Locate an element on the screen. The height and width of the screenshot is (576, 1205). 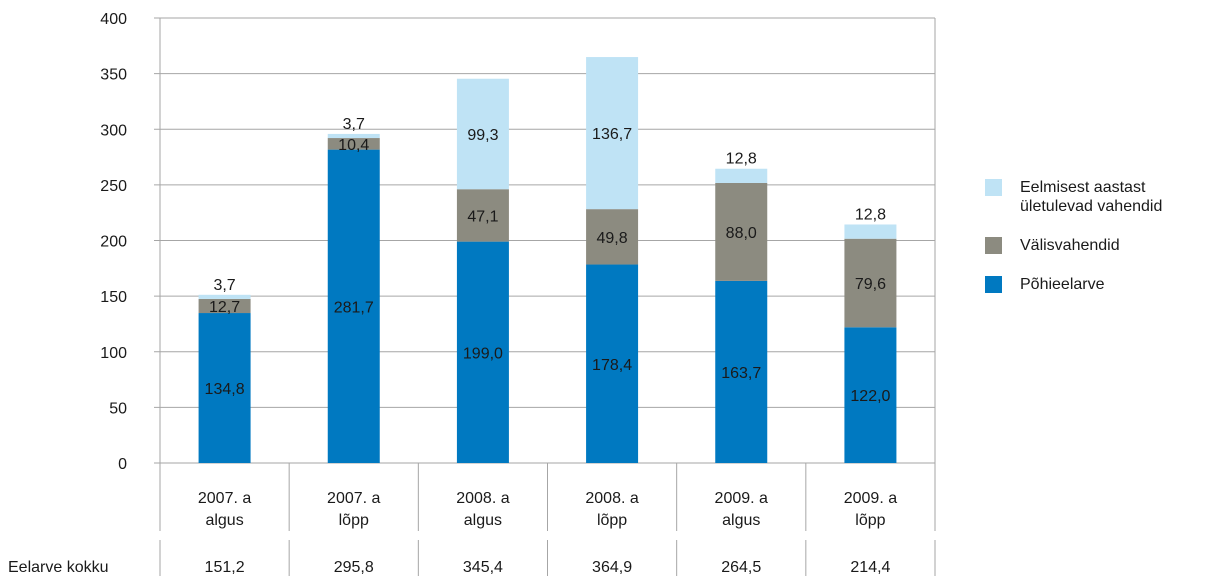
data-label: 281,7 is located at coordinates (354, 307).